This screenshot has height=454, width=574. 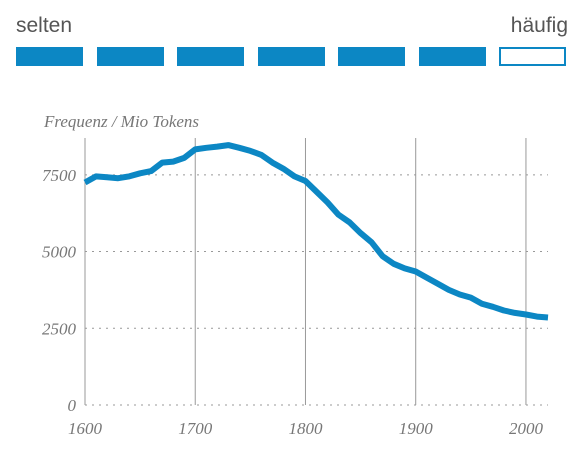 I want to click on x-tick-label-2000: 2000, so click(x=526, y=428).